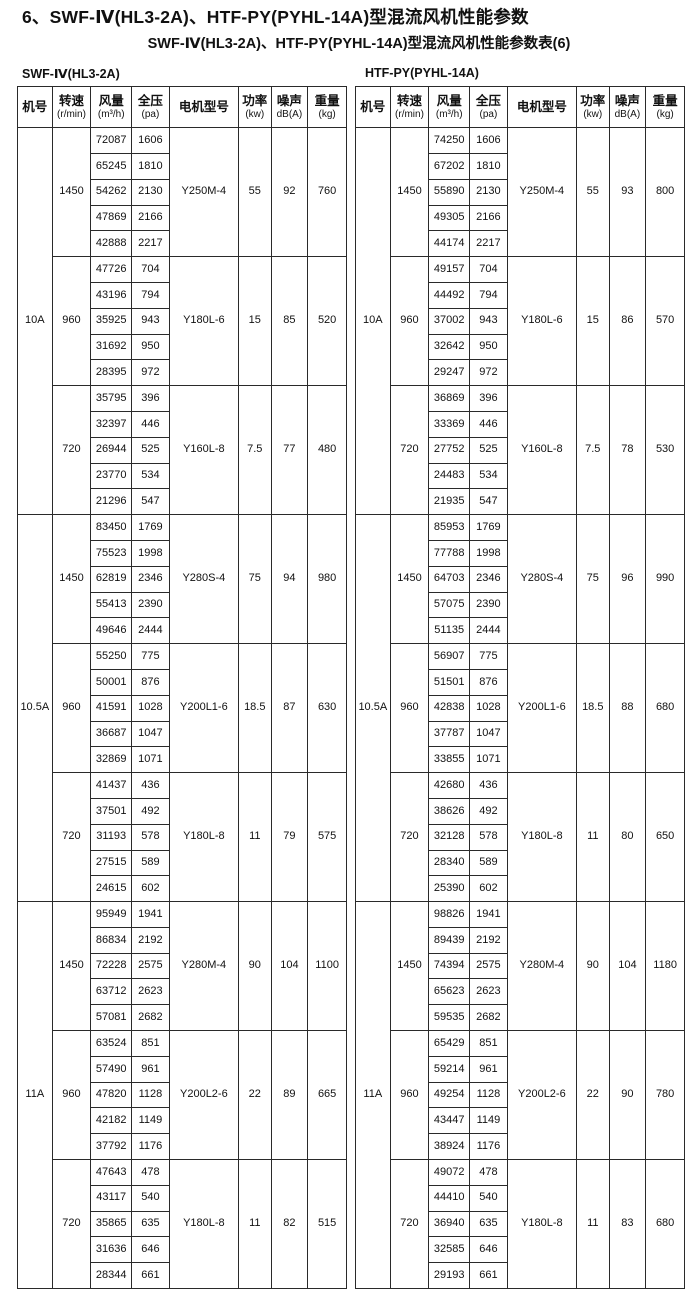 This screenshot has width=700, height=1289. What do you see at coordinates (449, 140) in the screenshot?
I see `cell-air-flow: 74250` at bounding box center [449, 140].